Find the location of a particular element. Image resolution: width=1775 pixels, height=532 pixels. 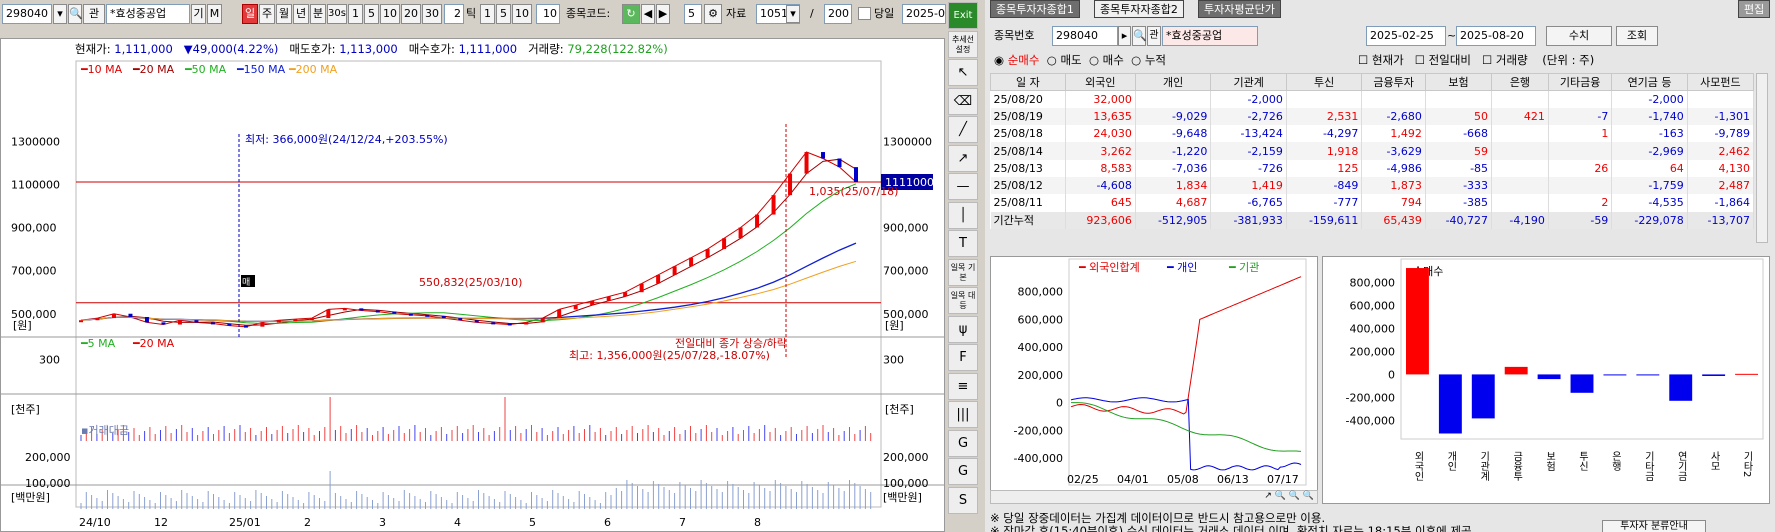

column-header-2: 개인 is located at coordinates (1173, 82).